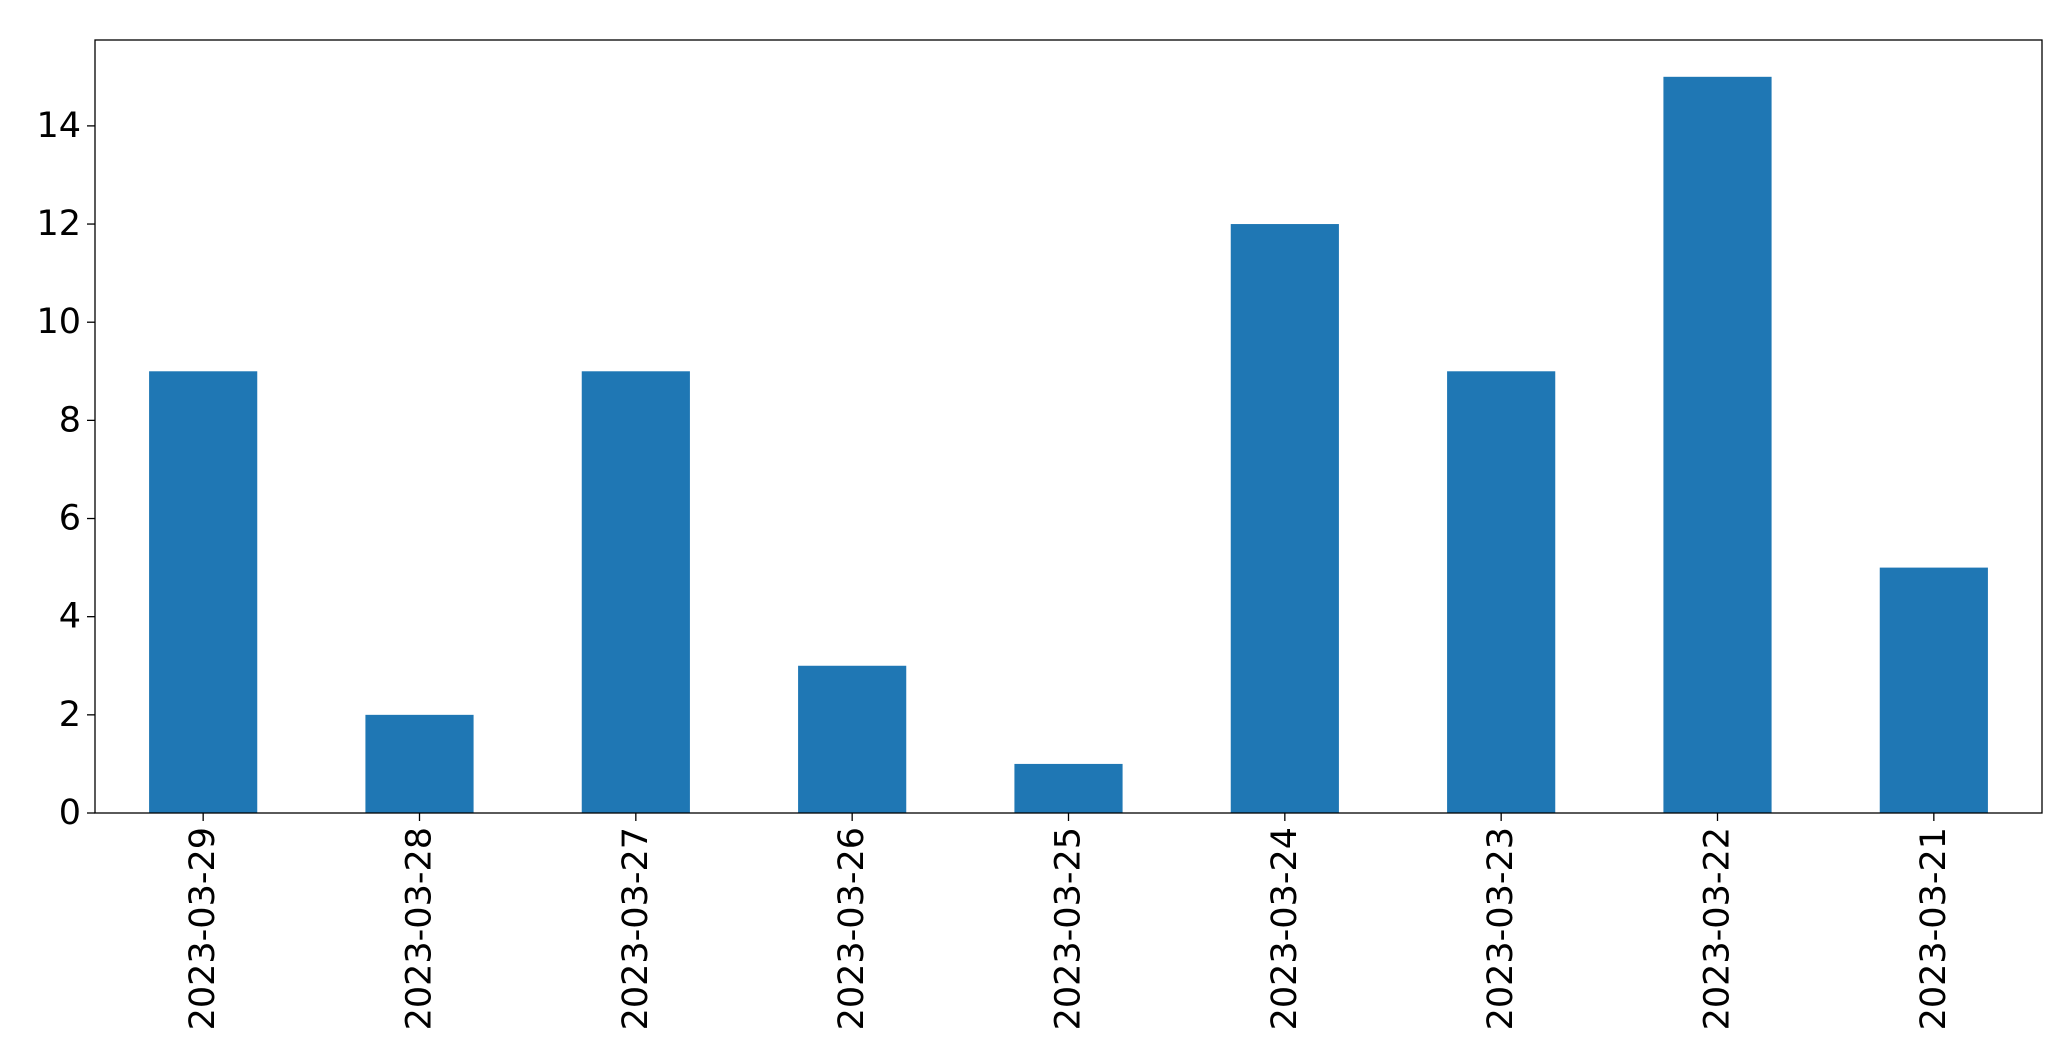 The width and height of the screenshot is (2071, 1061). I want to click on y-tick-label: 4, so click(70, 617).